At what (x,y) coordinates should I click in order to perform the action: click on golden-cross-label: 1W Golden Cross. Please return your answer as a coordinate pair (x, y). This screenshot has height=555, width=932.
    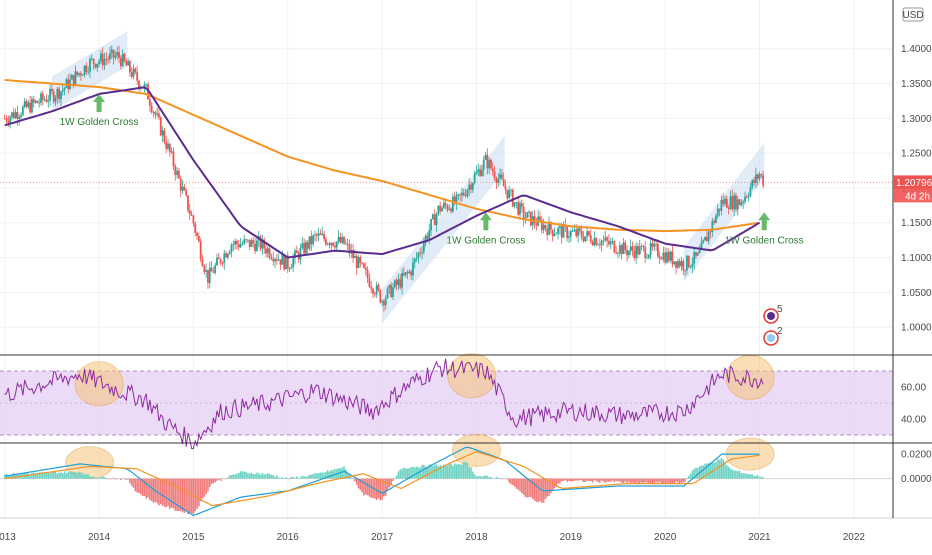
    Looking at the image, I should click on (764, 240).